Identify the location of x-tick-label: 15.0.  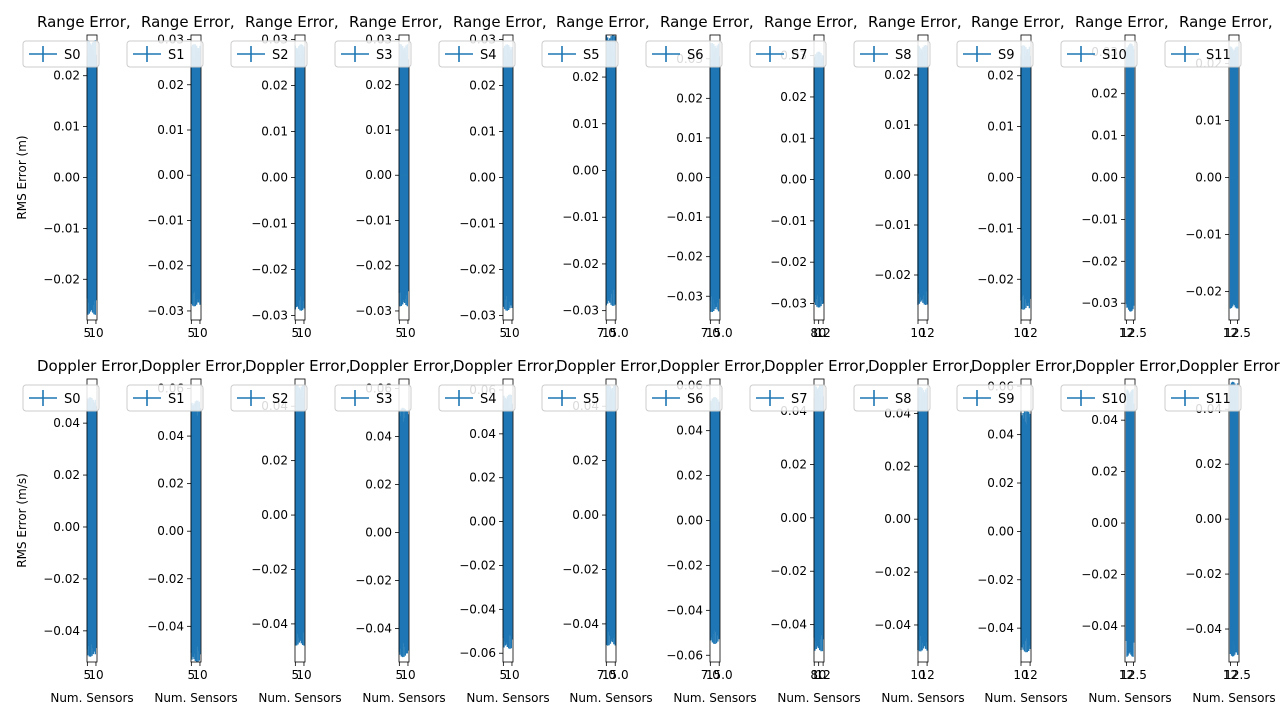
(719, 333).